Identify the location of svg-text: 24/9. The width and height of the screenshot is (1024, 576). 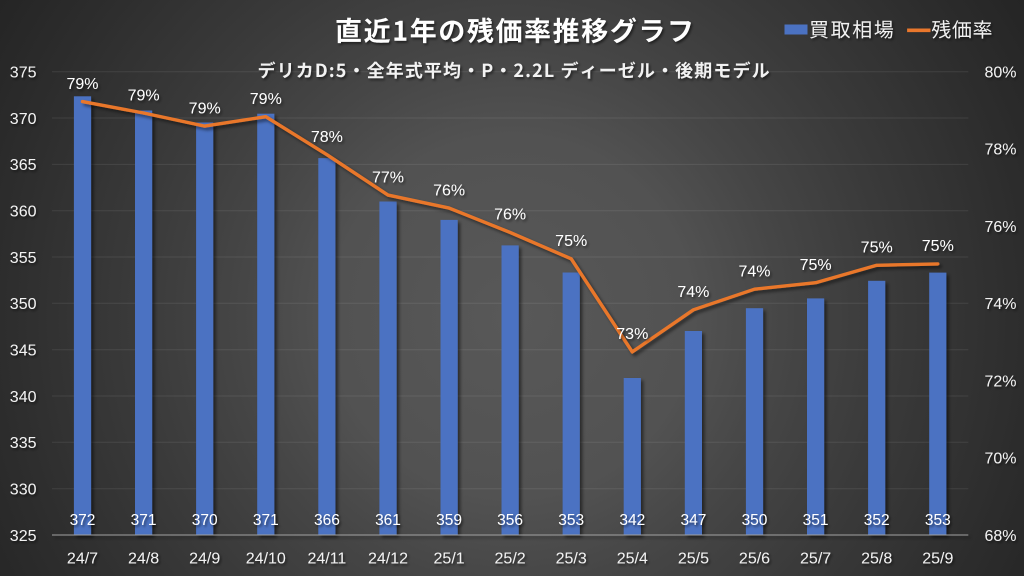
(204, 558).